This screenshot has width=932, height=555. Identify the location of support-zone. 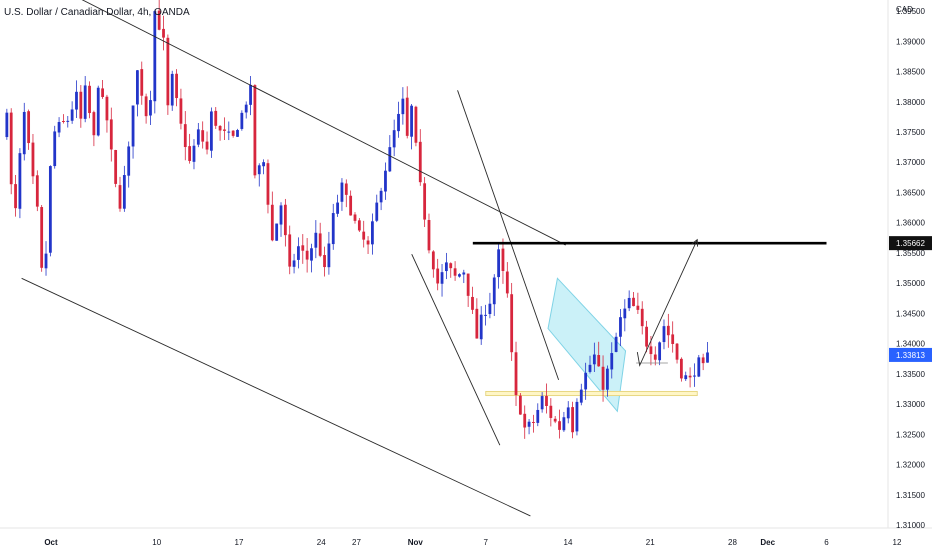
(591, 393).